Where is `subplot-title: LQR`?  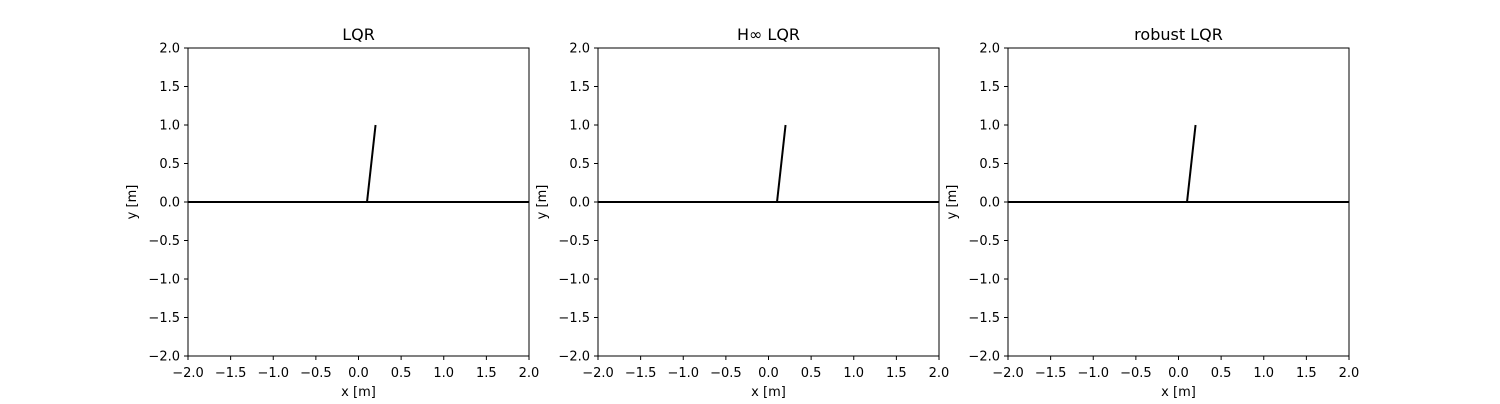
subplot-title: LQR is located at coordinates (358, 34).